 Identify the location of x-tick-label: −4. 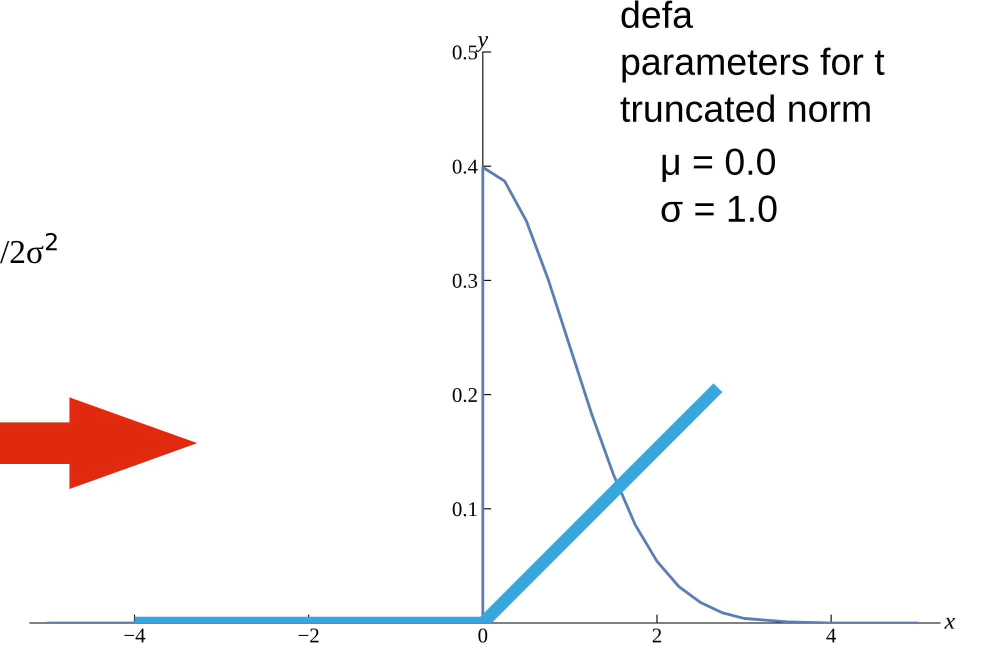
(135, 635).